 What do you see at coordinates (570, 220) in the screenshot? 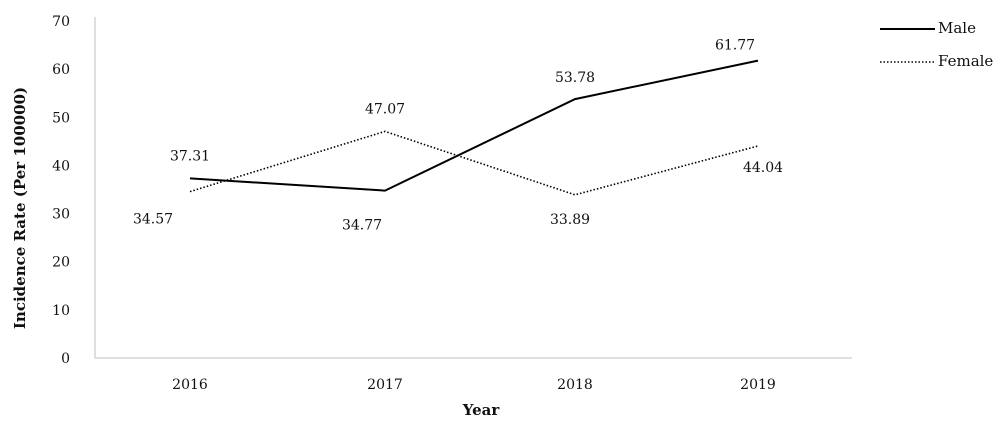
I see `data-label-female: 33.89` at bounding box center [570, 220].